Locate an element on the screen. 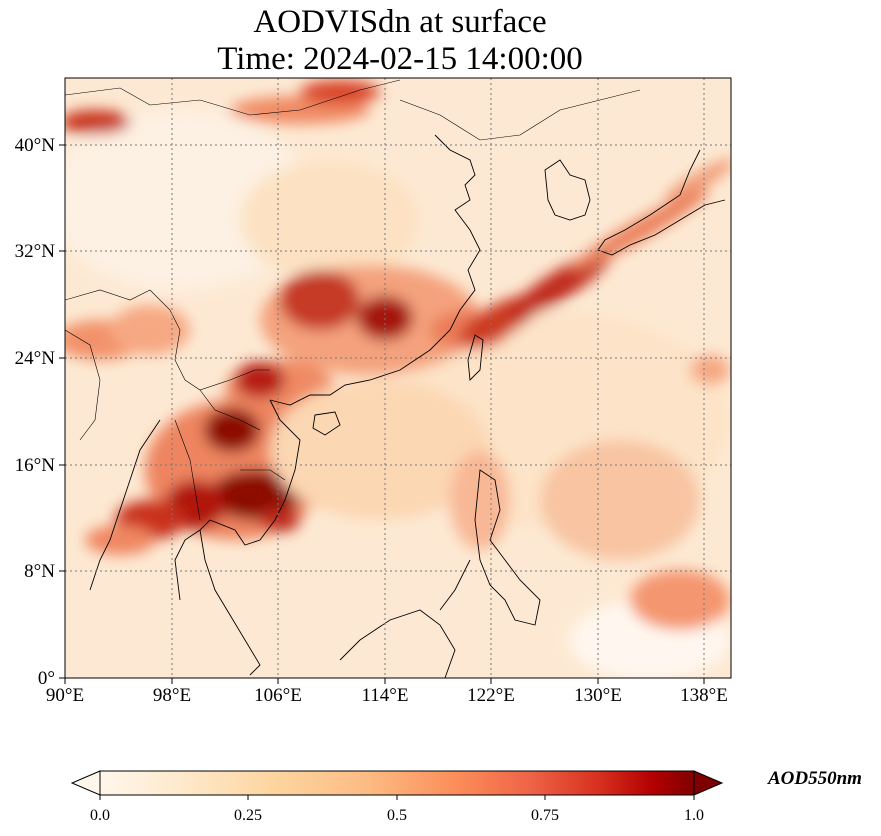  colorbar-max-extend is located at coordinates (708, 783).